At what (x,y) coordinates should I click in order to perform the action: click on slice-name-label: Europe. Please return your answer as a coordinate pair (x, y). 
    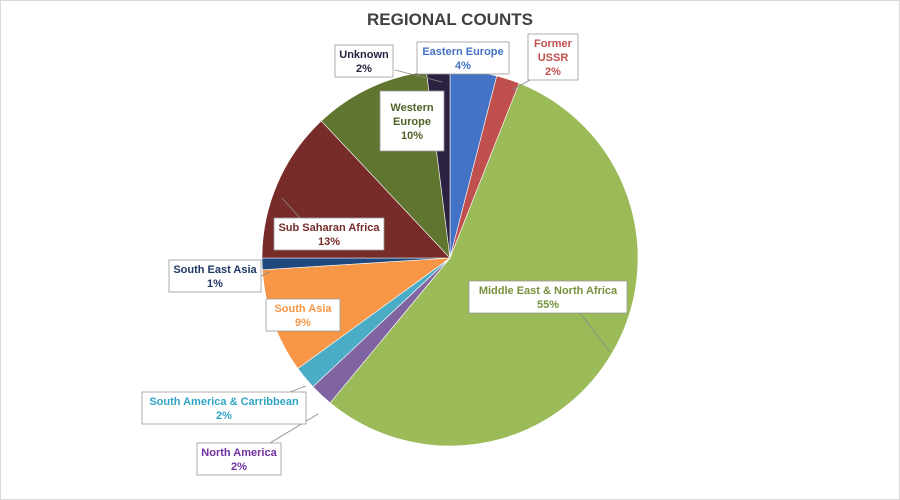
    Looking at the image, I should click on (412, 122).